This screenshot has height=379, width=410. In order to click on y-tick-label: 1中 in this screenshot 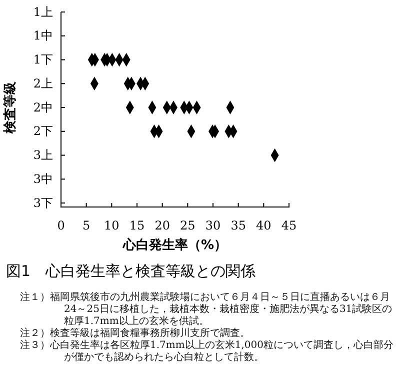, I will do `click(43, 35)`.